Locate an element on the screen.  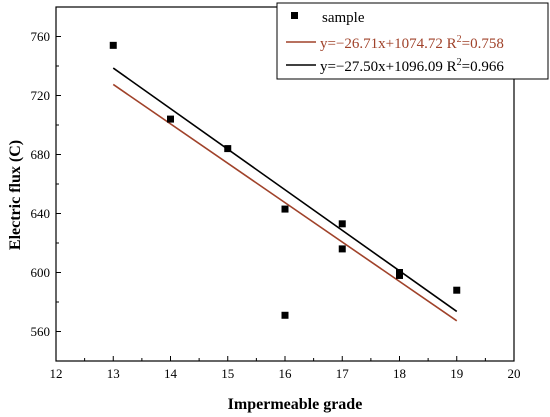
y-axis-label: Electric flux (C) is located at coordinates (15, 195).